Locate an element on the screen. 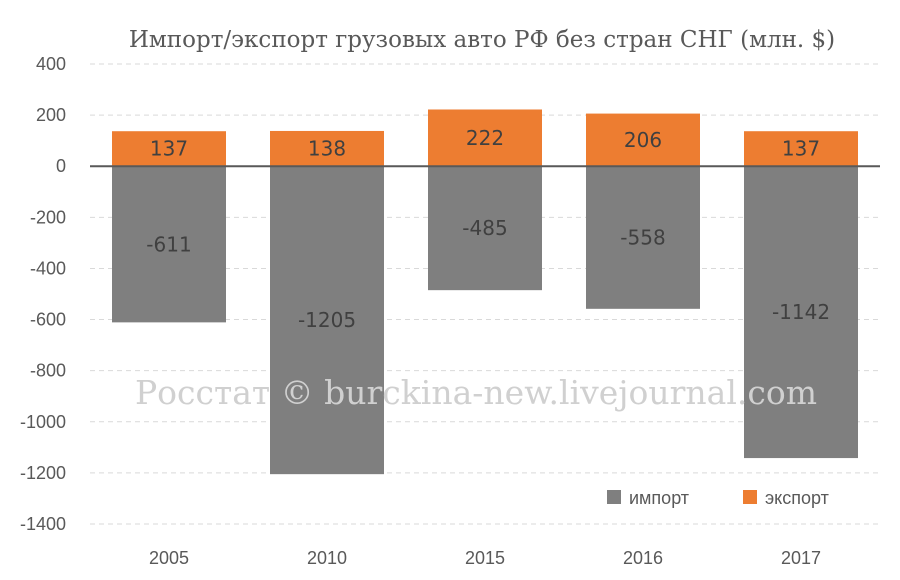  y-tick-label: -1400 is located at coordinates (43, 524).